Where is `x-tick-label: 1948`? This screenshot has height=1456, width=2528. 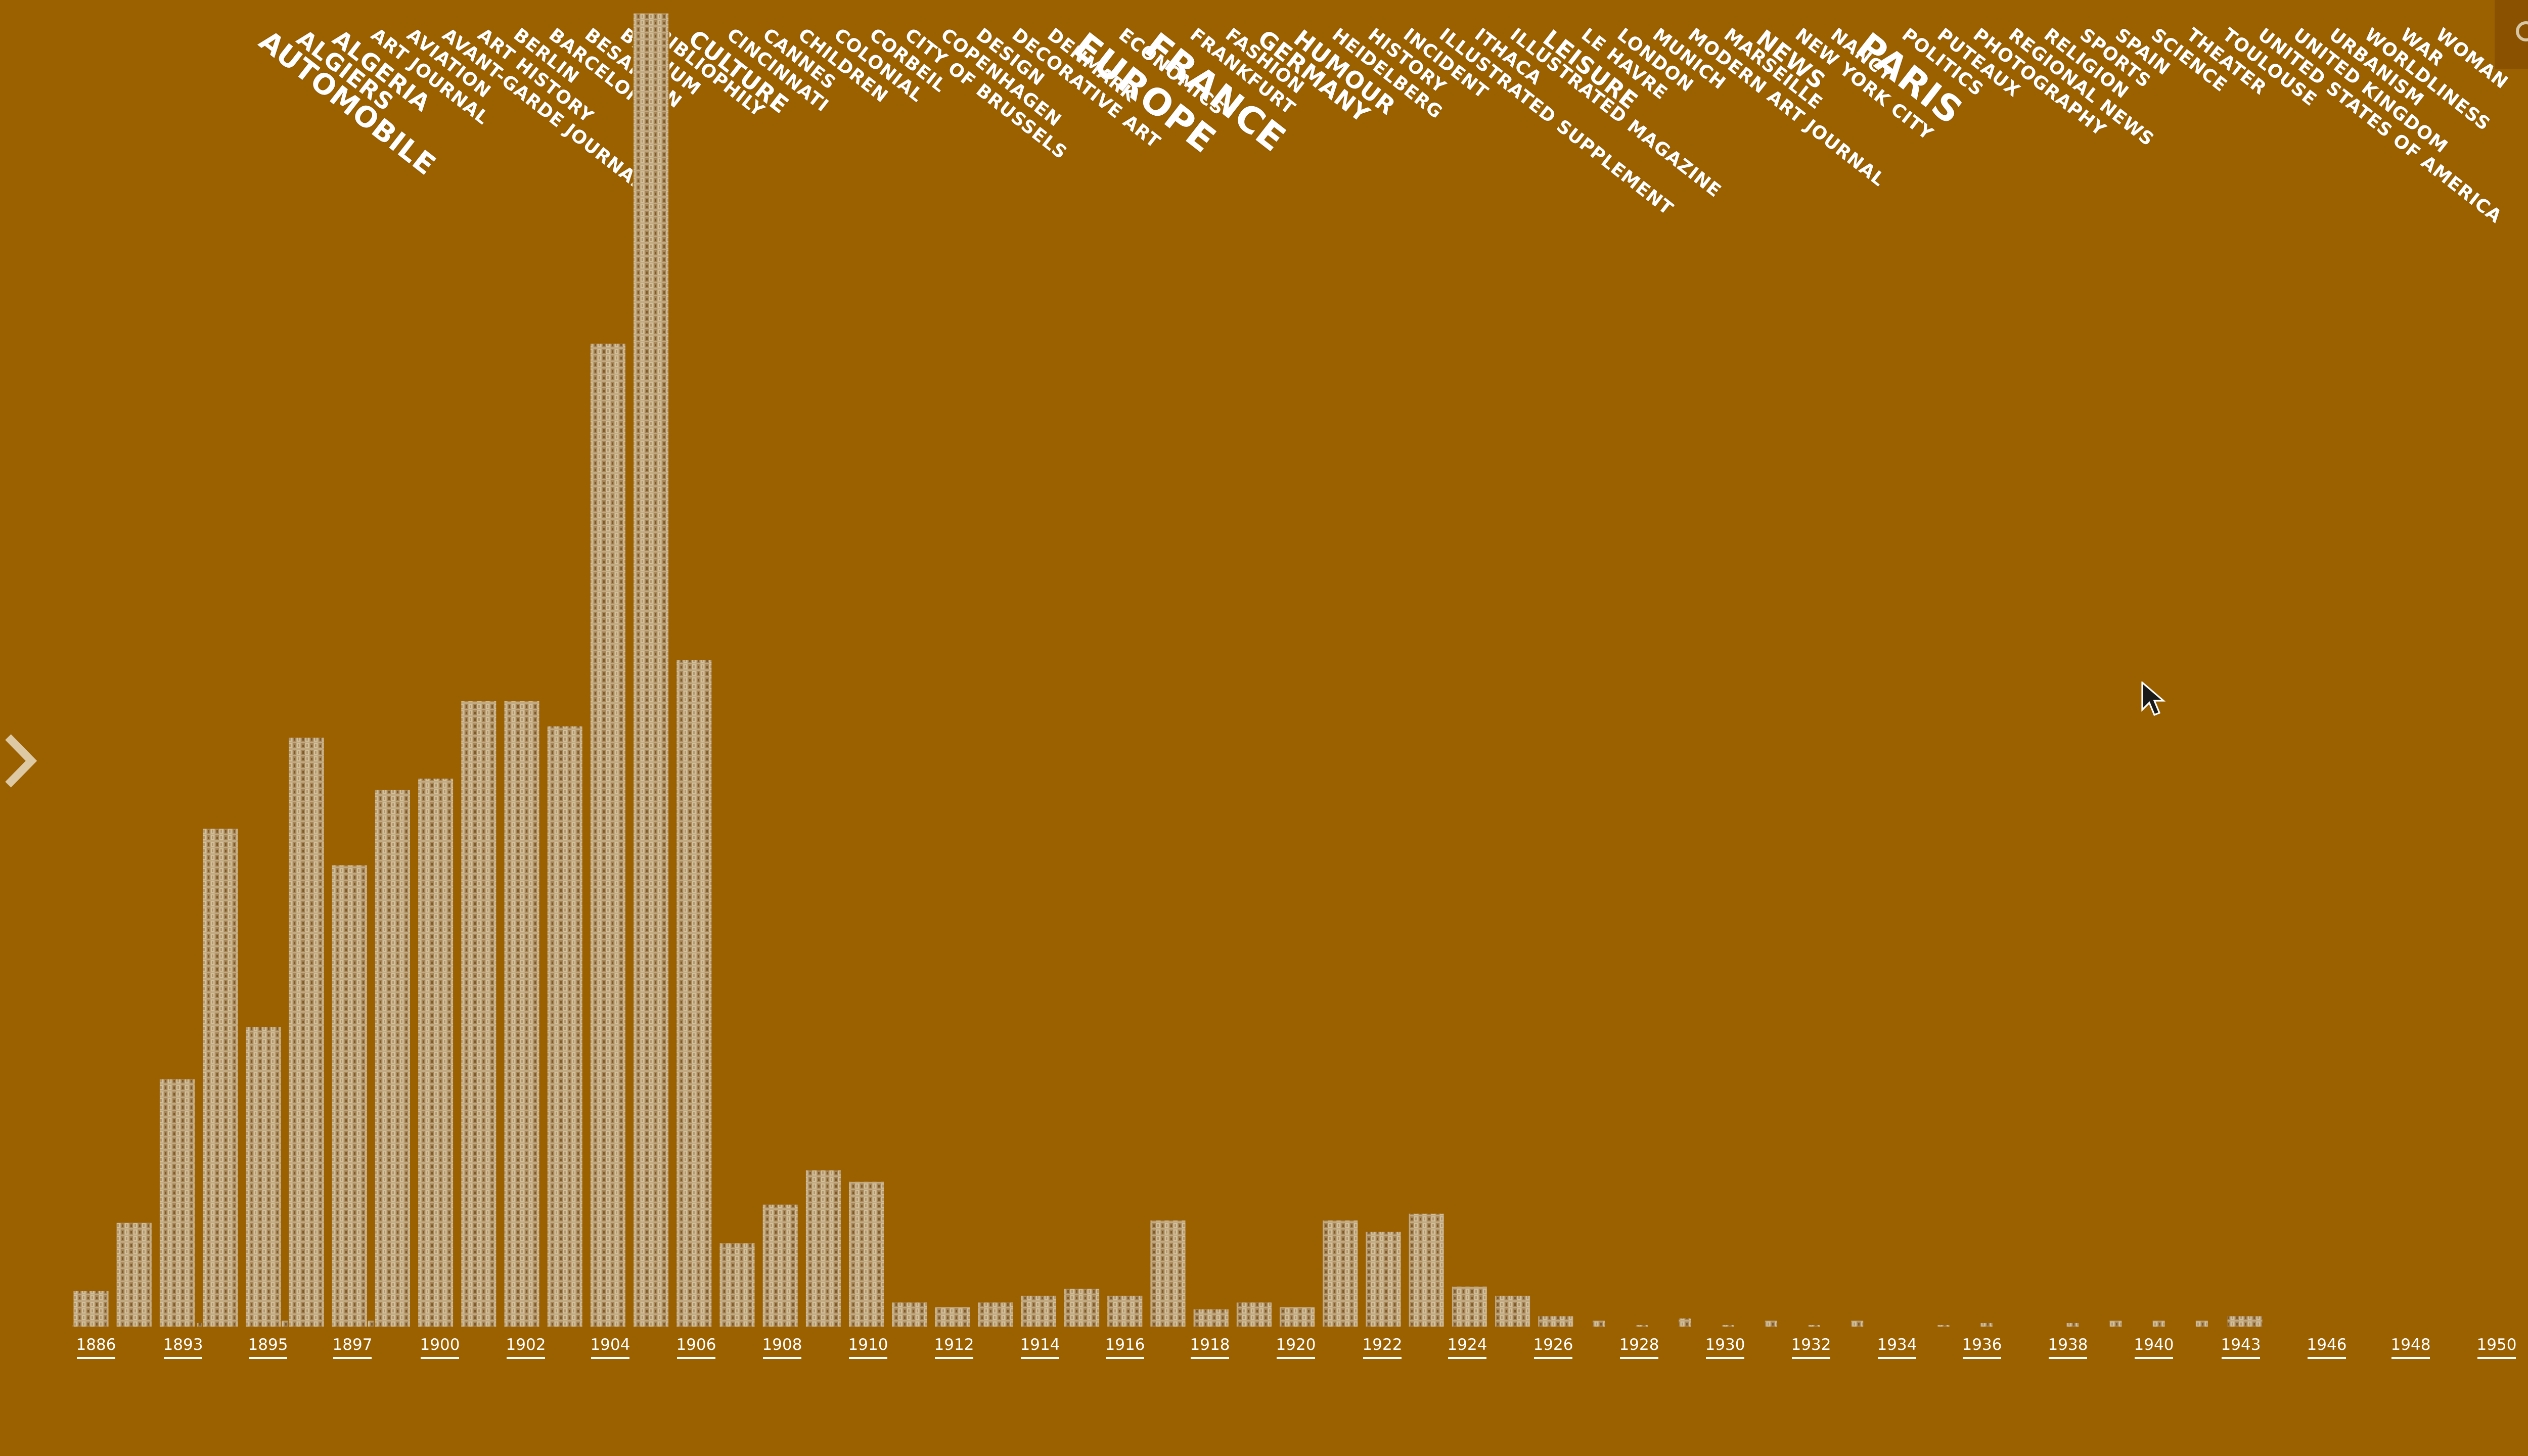 x-tick-label: 1948 is located at coordinates (2411, 1345).